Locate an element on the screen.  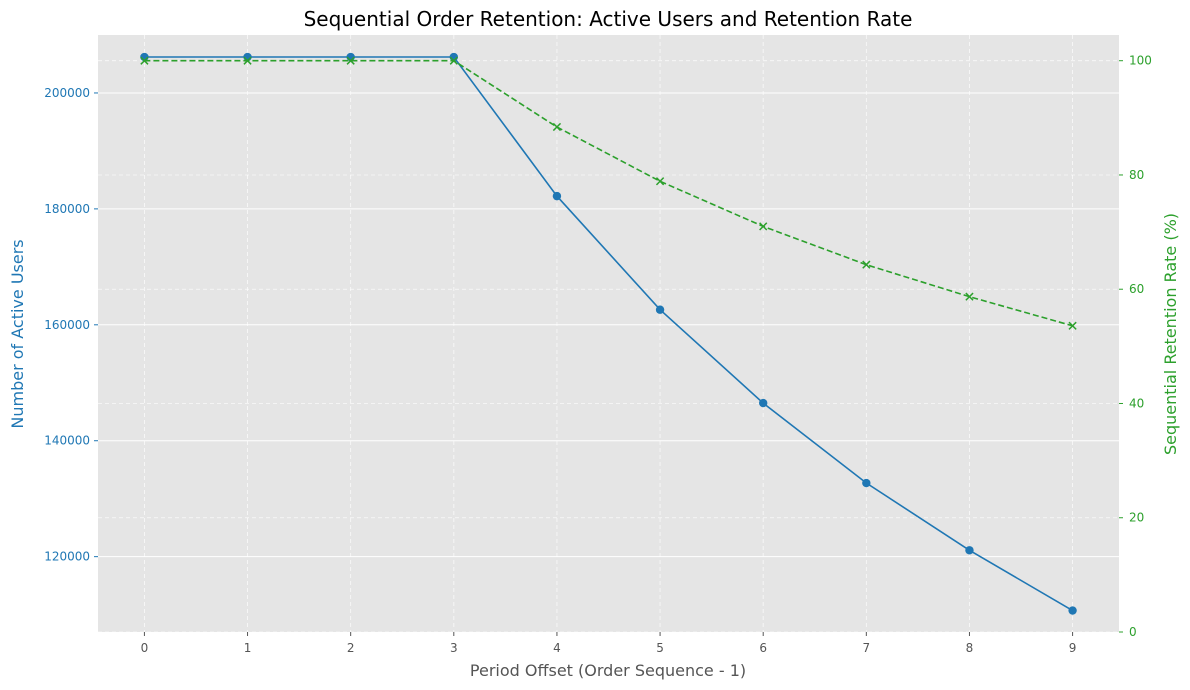
x-axis-label: Period Offset (Order Sequence - 1) is located at coordinates (608, 670).